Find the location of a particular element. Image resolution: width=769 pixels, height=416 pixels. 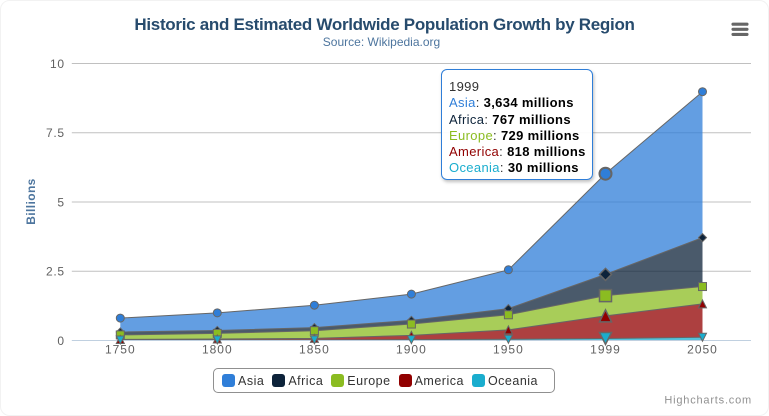

svg-text: Highcharts.com is located at coordinates (708, 401).